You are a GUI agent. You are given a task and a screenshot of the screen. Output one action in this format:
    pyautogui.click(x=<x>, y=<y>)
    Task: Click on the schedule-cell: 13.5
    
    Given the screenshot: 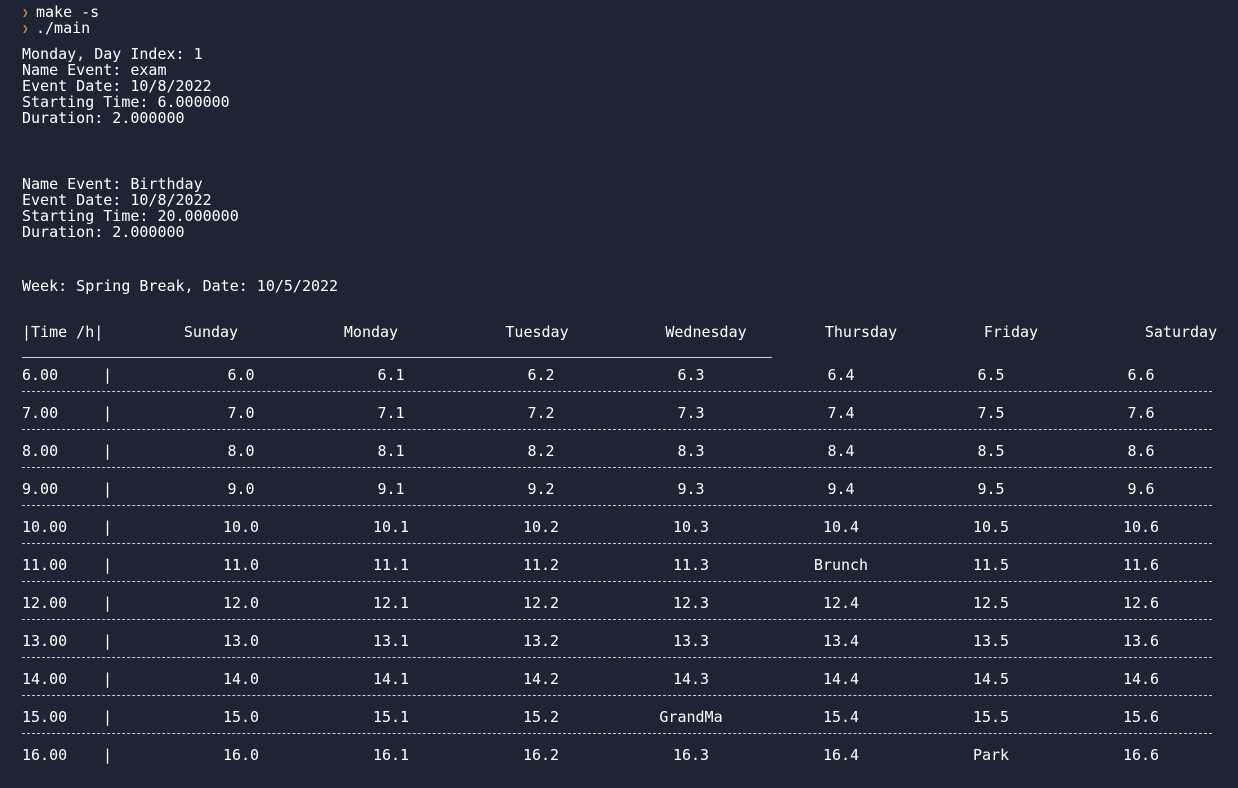 What is the action you would take?
    pyautogui.click(x=991, y=641)
    